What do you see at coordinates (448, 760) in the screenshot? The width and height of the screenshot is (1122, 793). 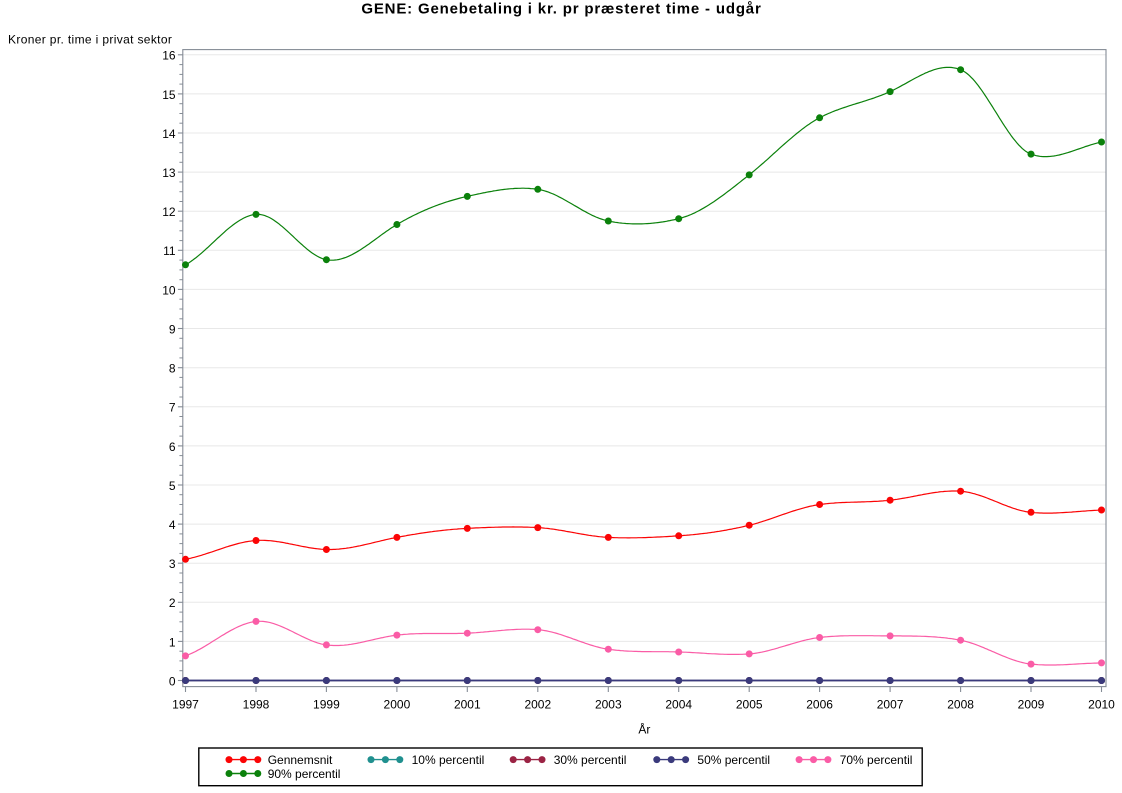 I see `svg-text: 10% percentil` at bounding box center [448, 760].